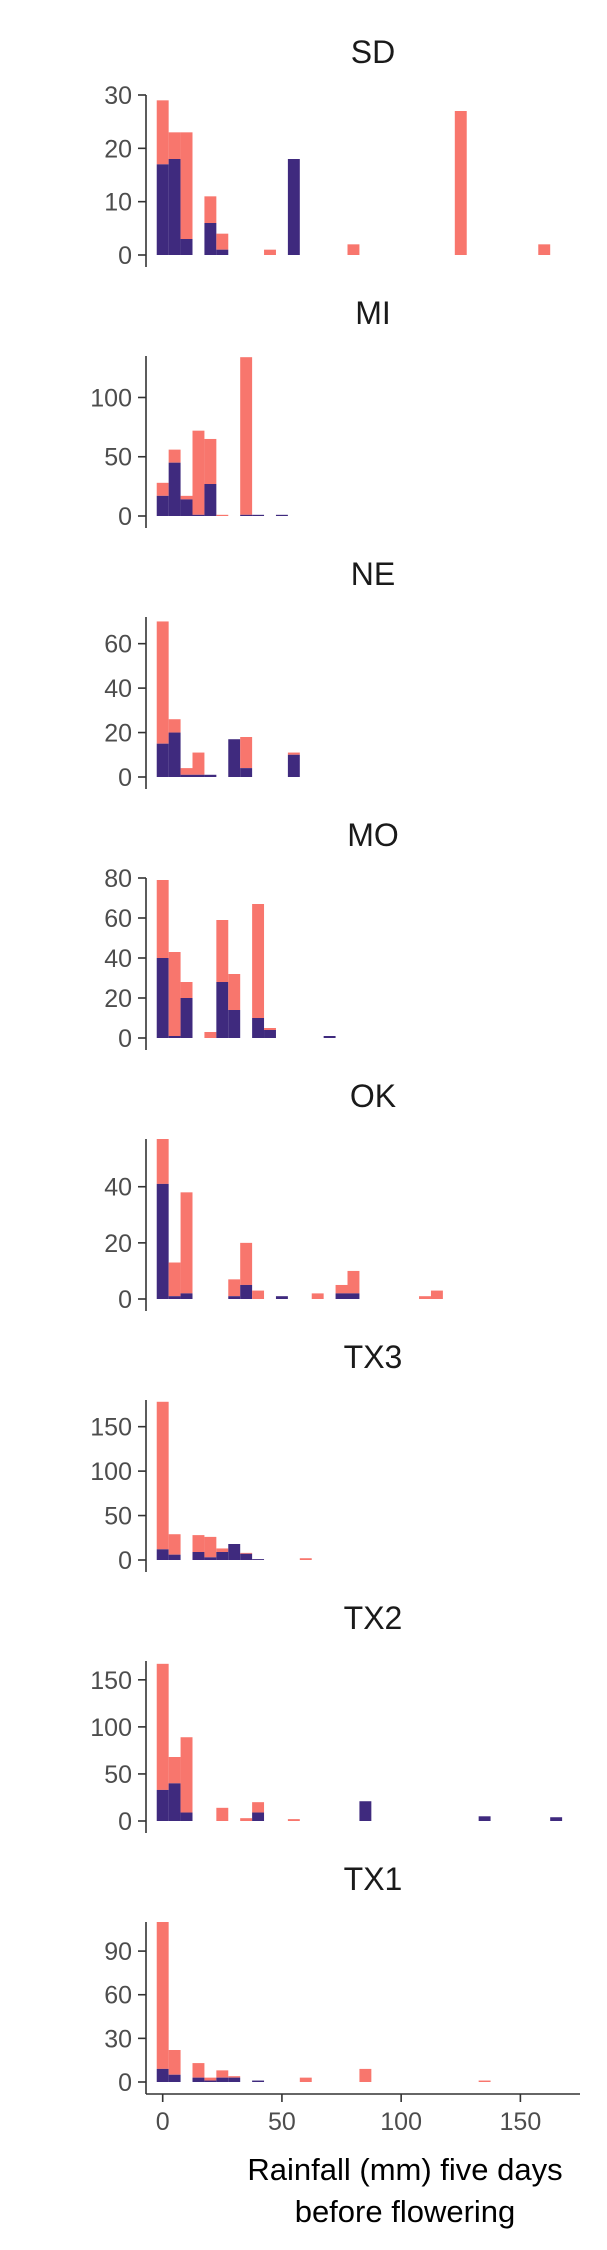  Describe the element at coordinates (404, 2190) in the screenshot. I see `x-axis-label: Rainfall (mm) five days before flowering` at that location.